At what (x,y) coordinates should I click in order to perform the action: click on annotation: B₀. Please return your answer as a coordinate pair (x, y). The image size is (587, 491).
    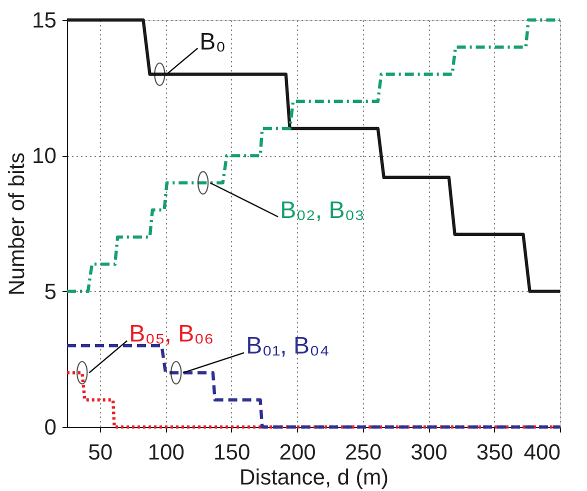
    Looking at the image, I should click on (213, 42).